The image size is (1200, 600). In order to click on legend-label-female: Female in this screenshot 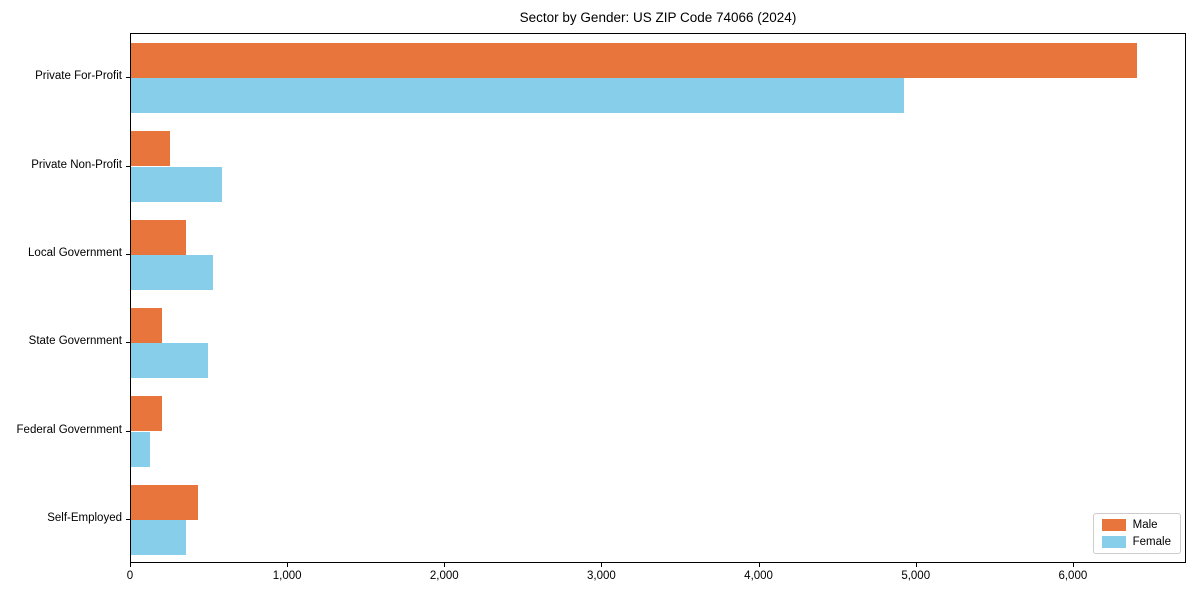, I will do `click(1151, 542)`.